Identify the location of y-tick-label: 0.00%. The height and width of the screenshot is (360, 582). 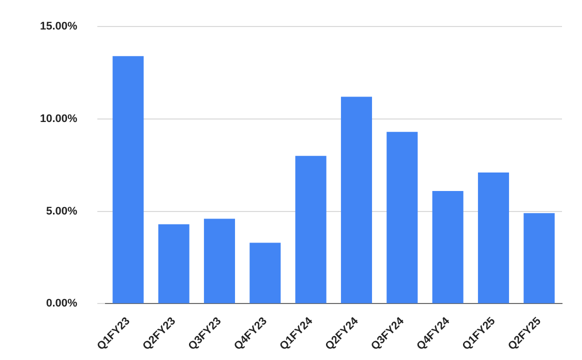
(62, 304).